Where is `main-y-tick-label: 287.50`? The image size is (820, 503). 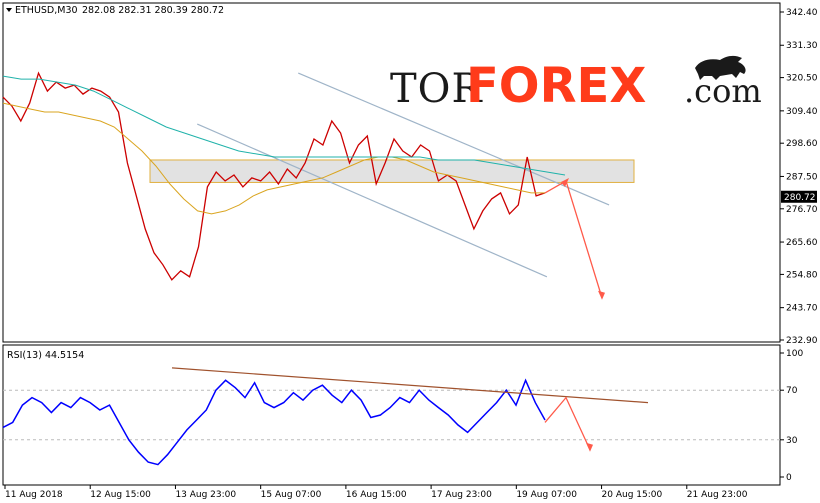
main-y-tick-label: 287.50 is located at coordinates (802, 177).